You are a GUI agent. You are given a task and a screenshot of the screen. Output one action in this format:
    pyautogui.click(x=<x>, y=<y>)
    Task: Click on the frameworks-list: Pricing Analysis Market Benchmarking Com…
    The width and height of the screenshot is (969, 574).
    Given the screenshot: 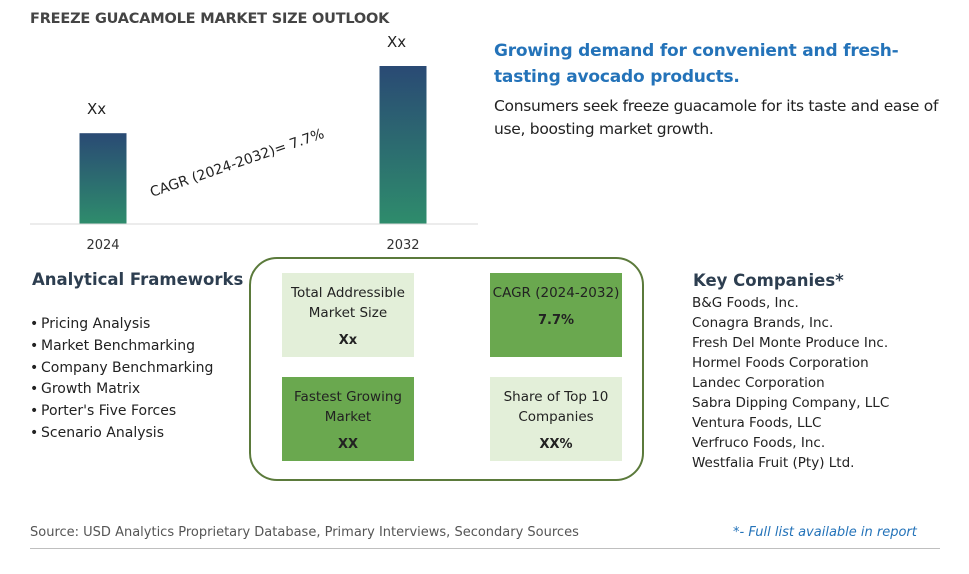 What is the action you would take?
    pyautogui.click(x=121, y=379)
    